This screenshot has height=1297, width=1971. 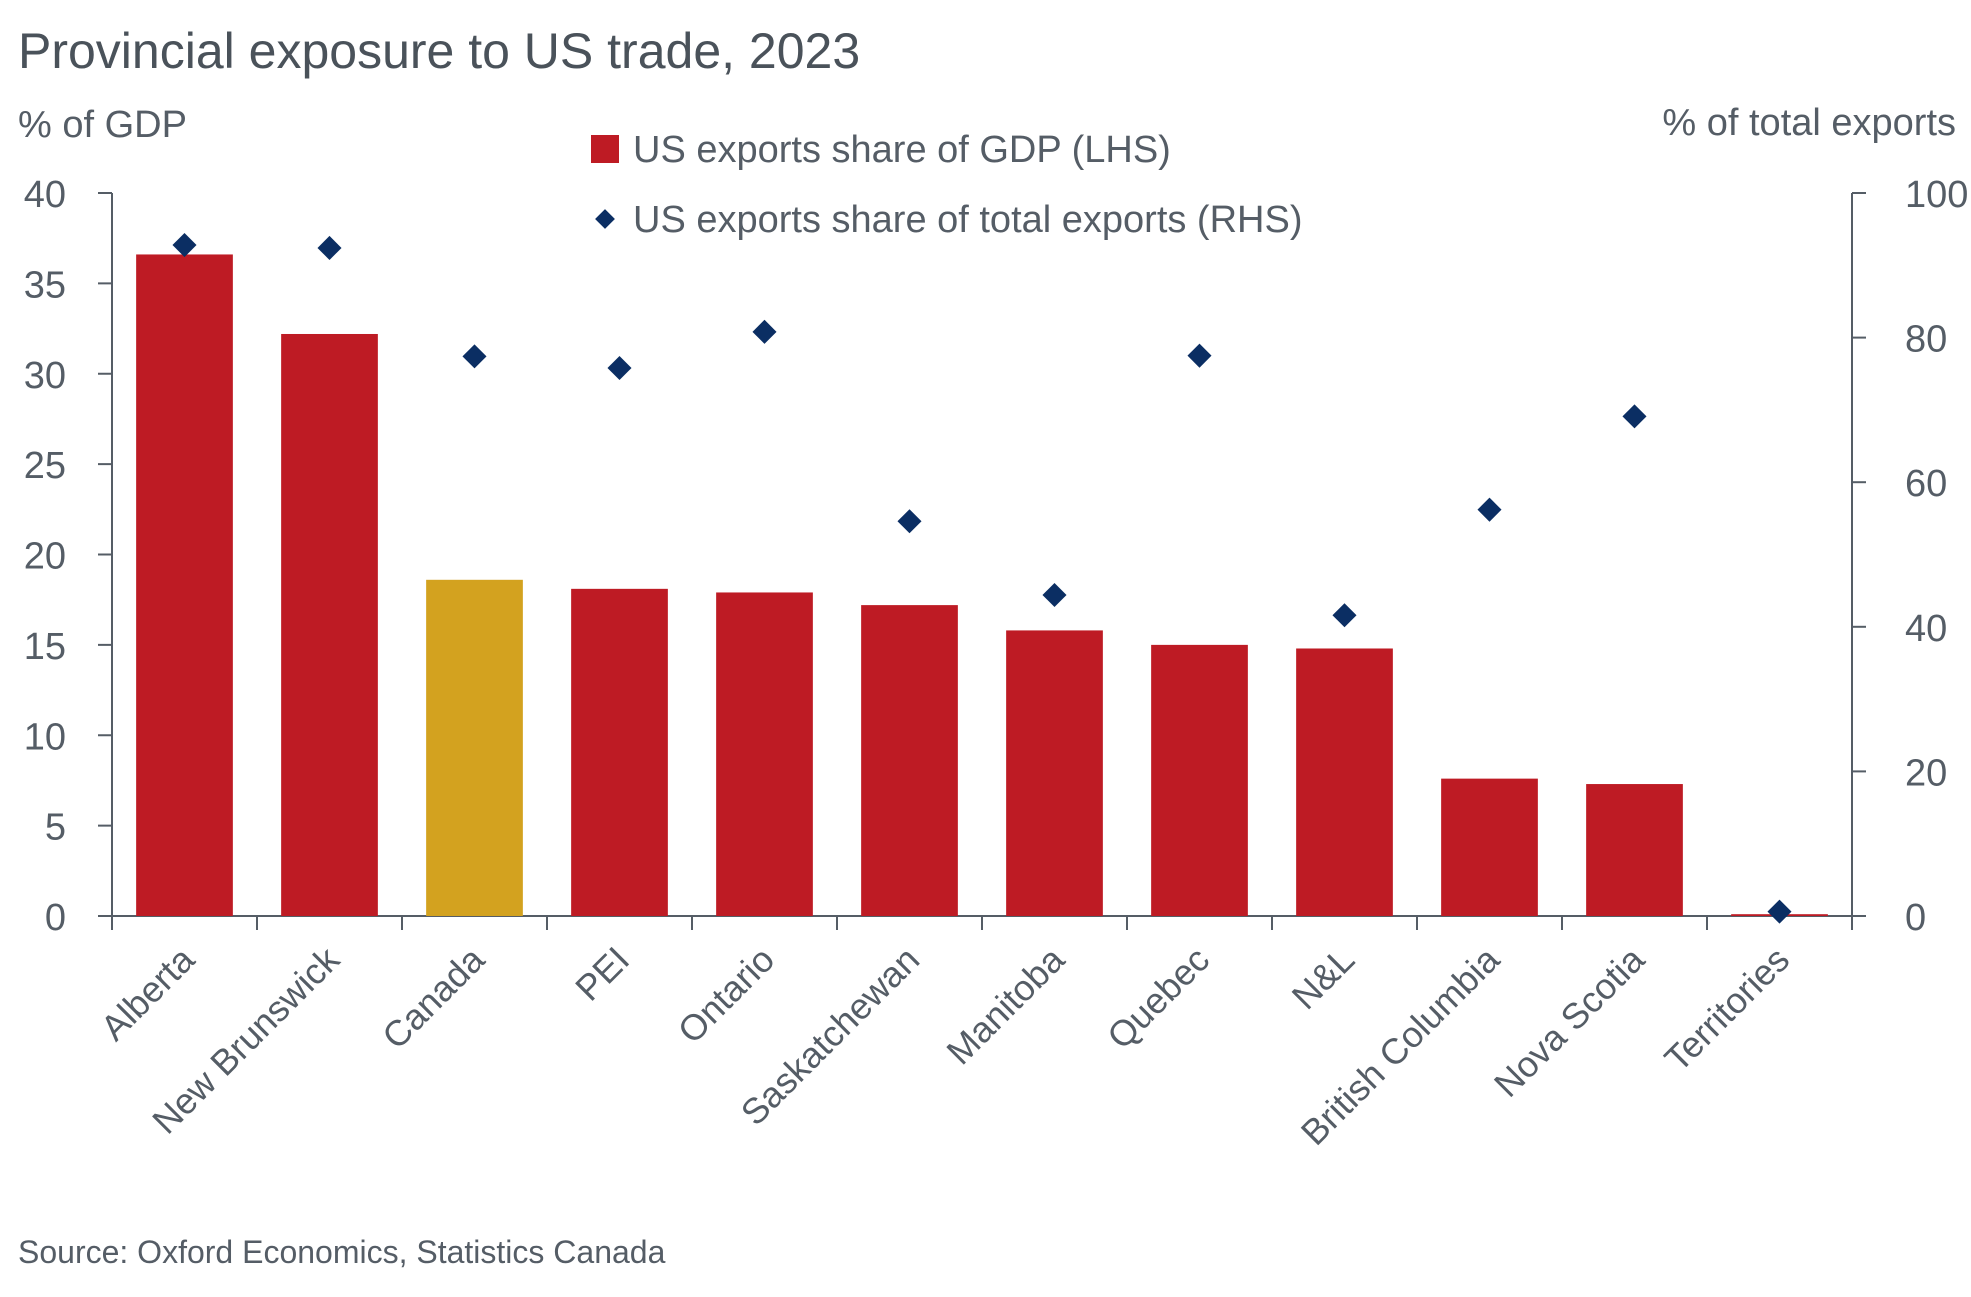 I want to click on category-label: Quebec, so click(x=1158, y=998).